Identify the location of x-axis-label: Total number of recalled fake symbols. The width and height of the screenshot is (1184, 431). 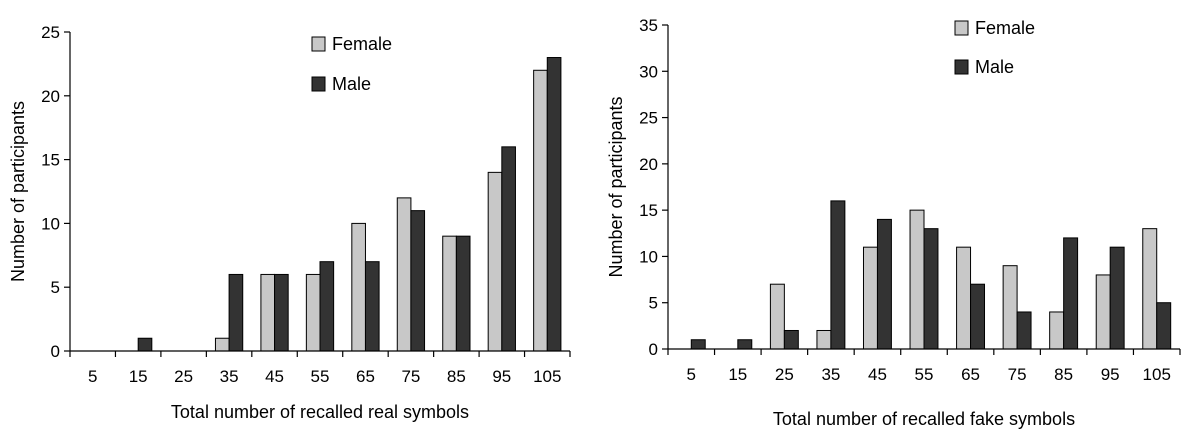
(924, 419).